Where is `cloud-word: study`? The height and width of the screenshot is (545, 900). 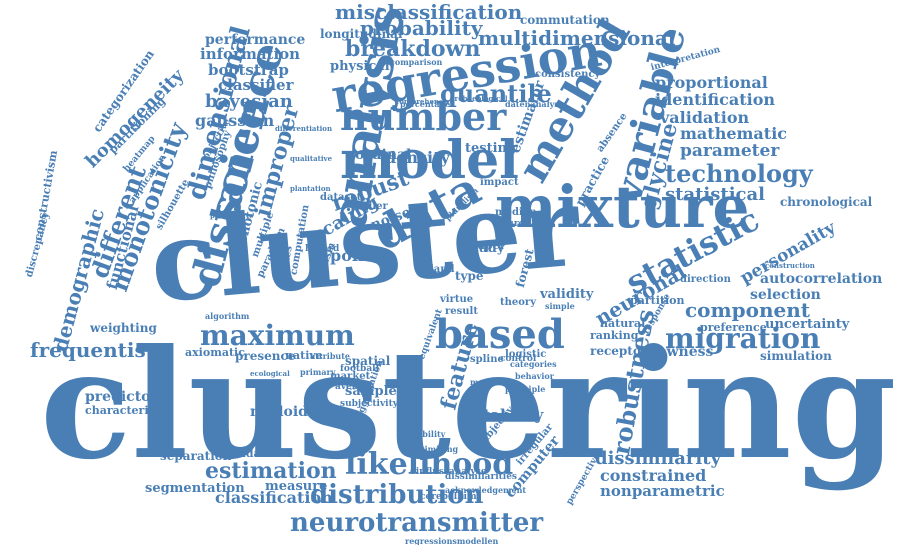 cloud-word: study is located at coordinates (485, 248).